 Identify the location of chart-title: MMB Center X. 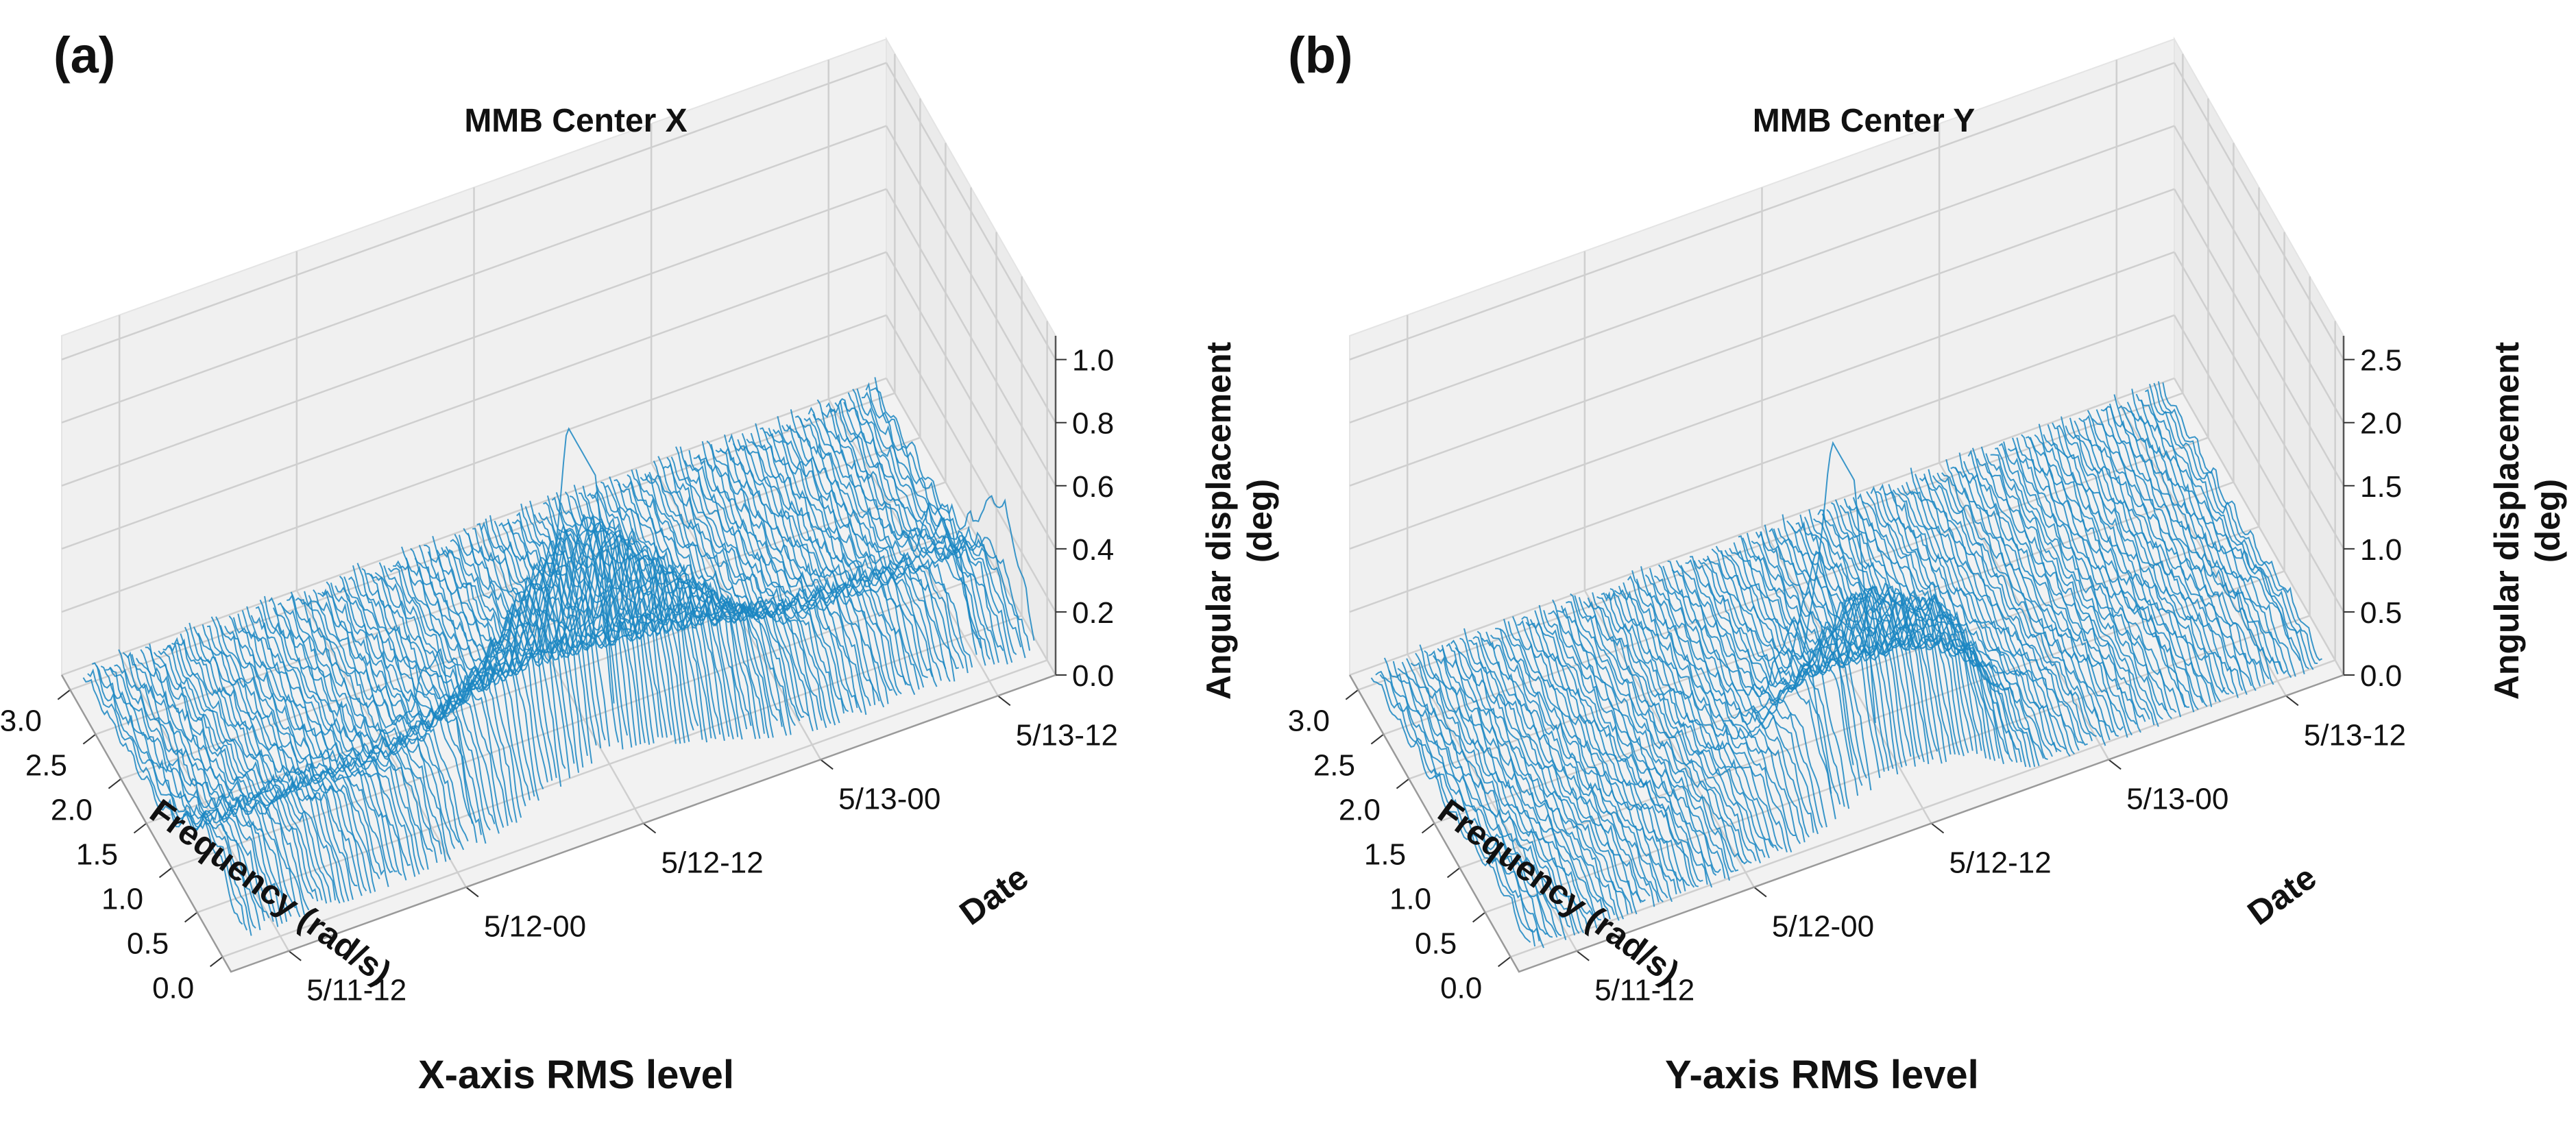
(575, 121).